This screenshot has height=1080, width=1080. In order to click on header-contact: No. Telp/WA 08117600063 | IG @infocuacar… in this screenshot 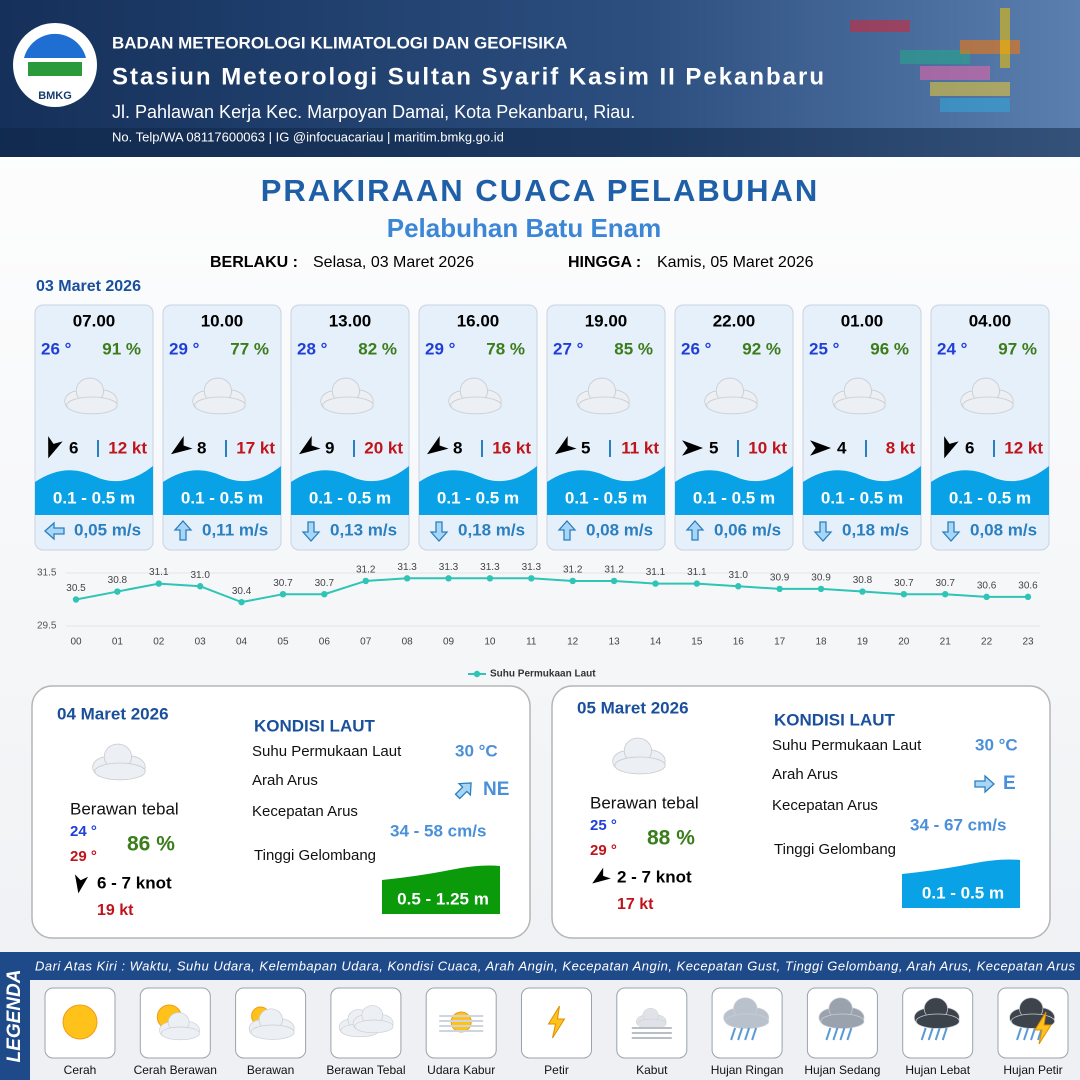, I will do `click(308, 136)`.